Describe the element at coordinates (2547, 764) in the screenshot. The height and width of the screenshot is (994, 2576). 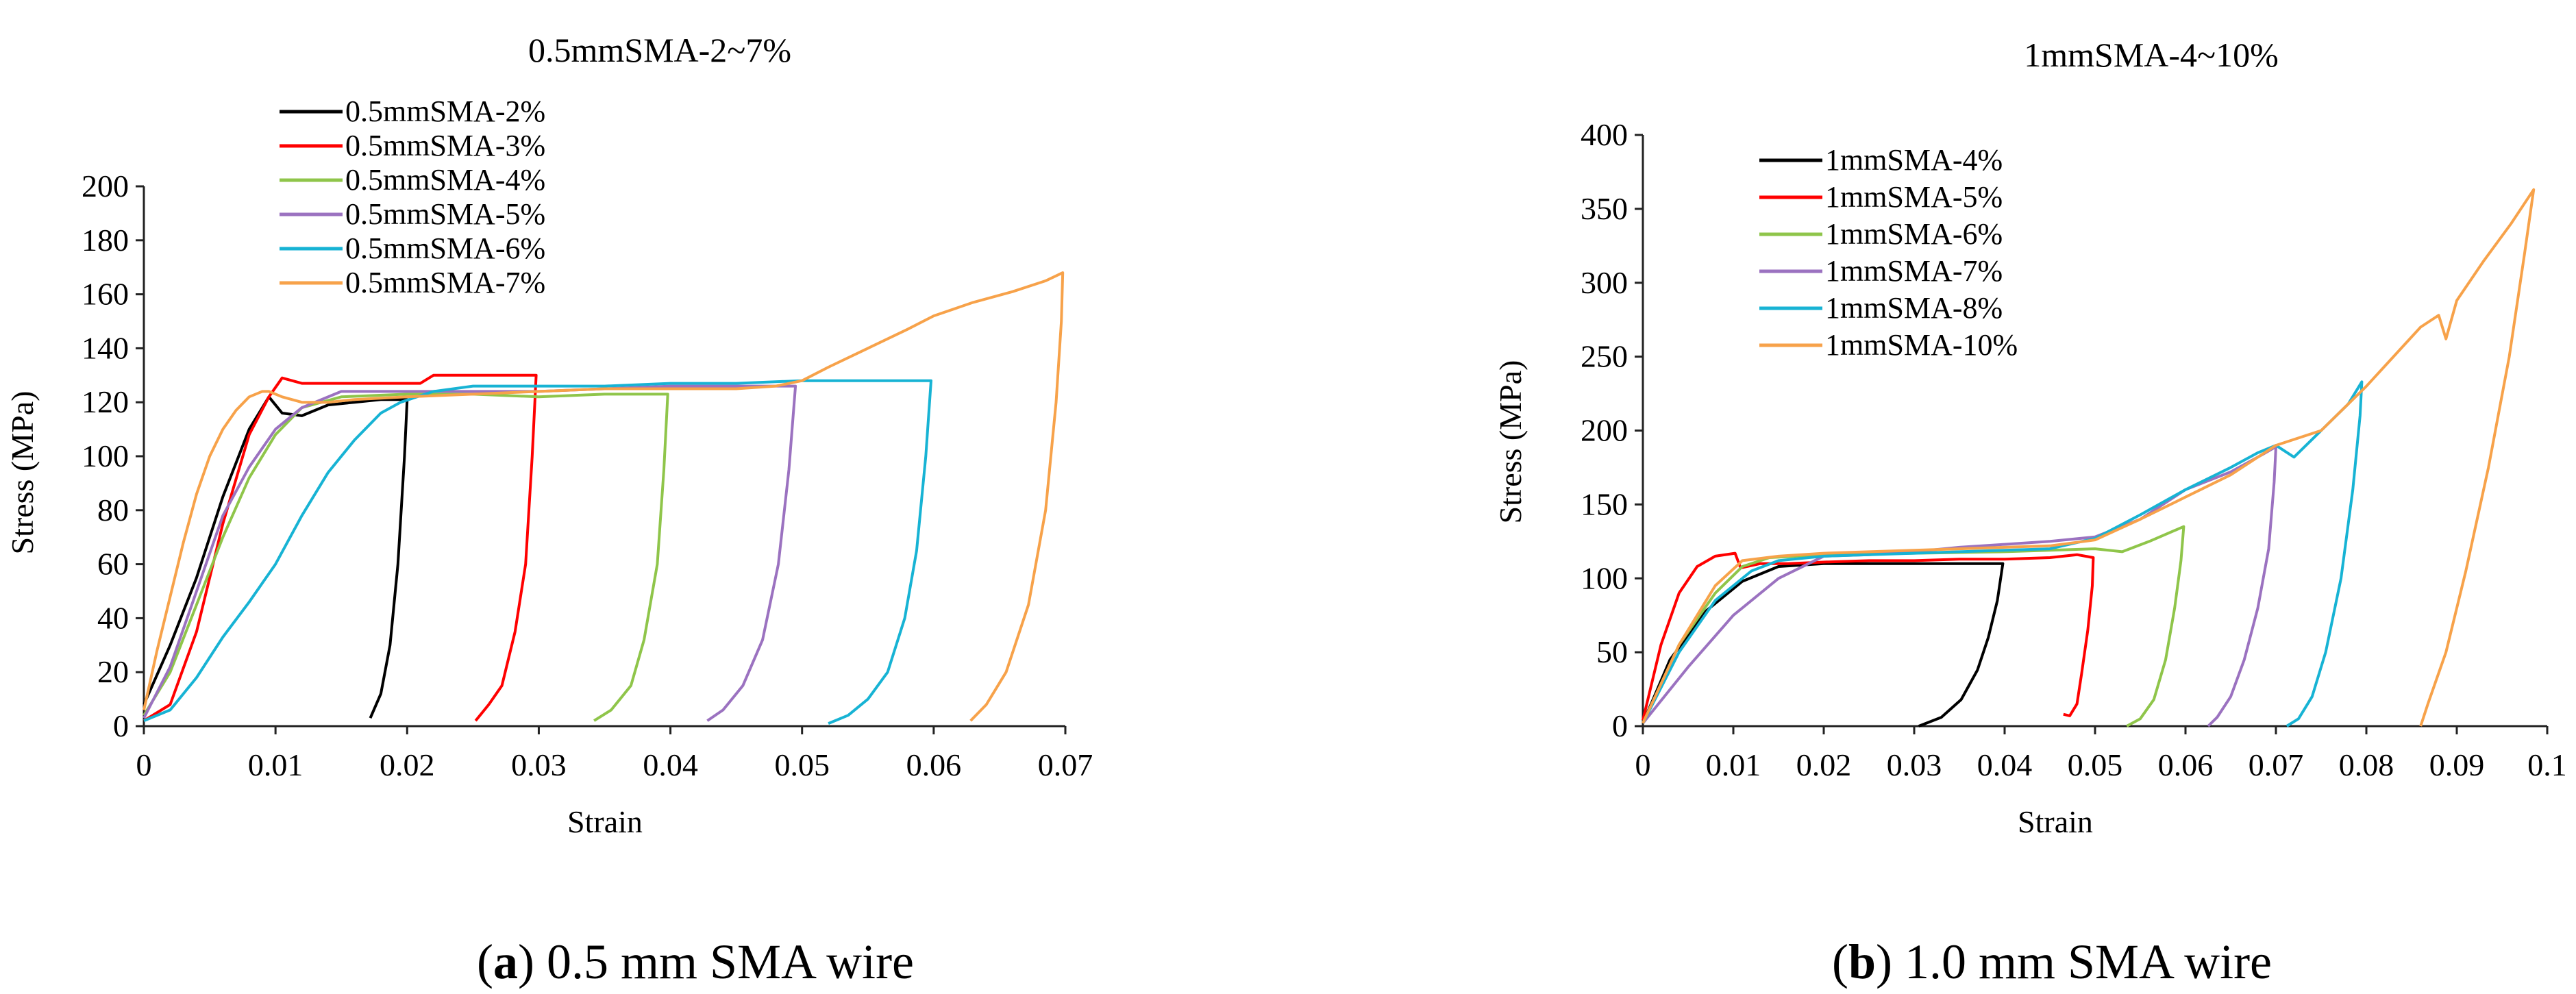
I see `x-tick-label: 0.1` at that location.